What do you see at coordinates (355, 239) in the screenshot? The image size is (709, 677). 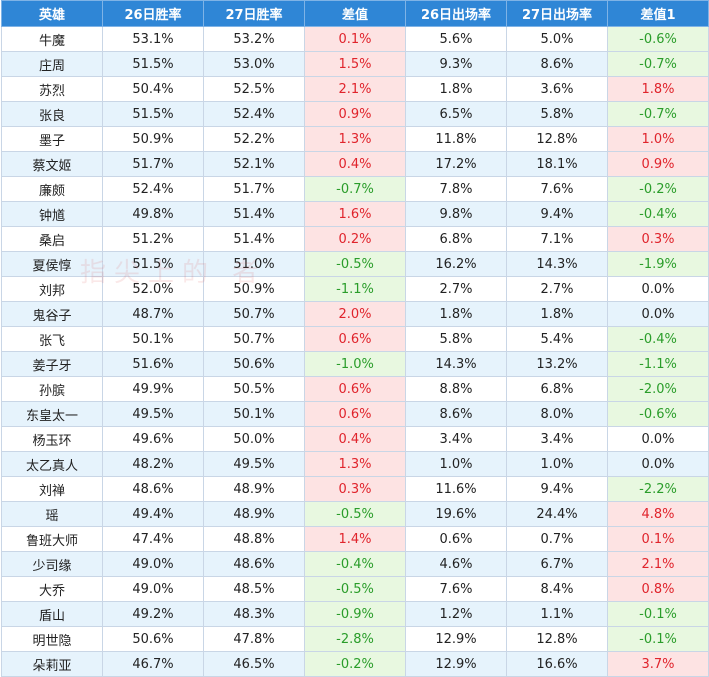 I see `table-row: 桑启 51.2% 51.4% 0.2% 6.8% 7.1% 0.3%` at bounding box center [355, 239].